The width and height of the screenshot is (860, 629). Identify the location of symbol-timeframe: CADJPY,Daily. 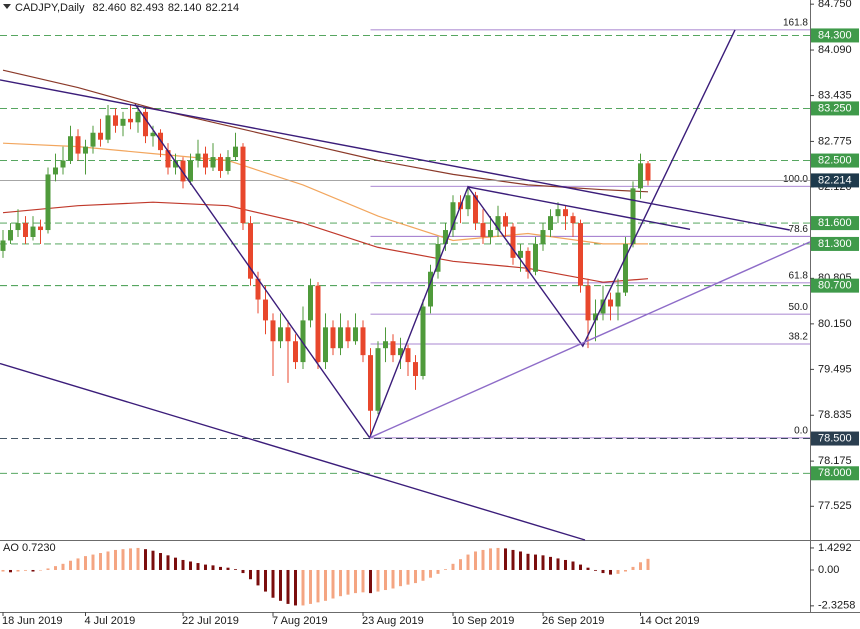
(50, 8).